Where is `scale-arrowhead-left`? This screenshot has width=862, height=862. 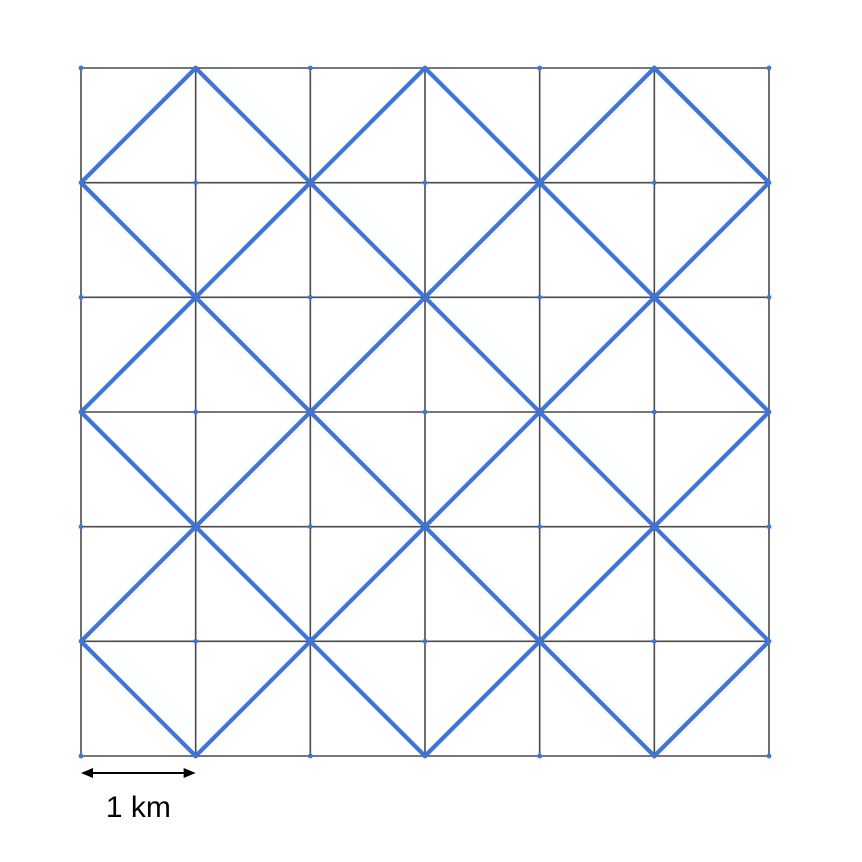
scale-arrowhead-left is located at coordinates (87, 773).